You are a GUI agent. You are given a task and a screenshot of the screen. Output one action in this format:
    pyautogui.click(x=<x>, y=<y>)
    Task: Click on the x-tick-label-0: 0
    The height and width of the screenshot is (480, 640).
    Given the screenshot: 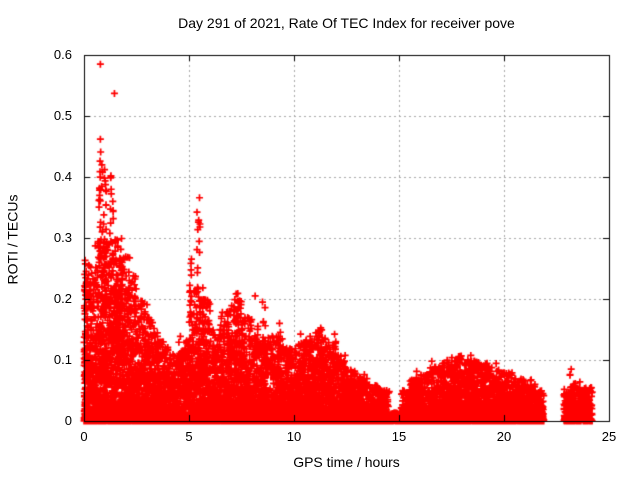 What is the action you would take?
    pyautogui.click(x=84, y=436)
    